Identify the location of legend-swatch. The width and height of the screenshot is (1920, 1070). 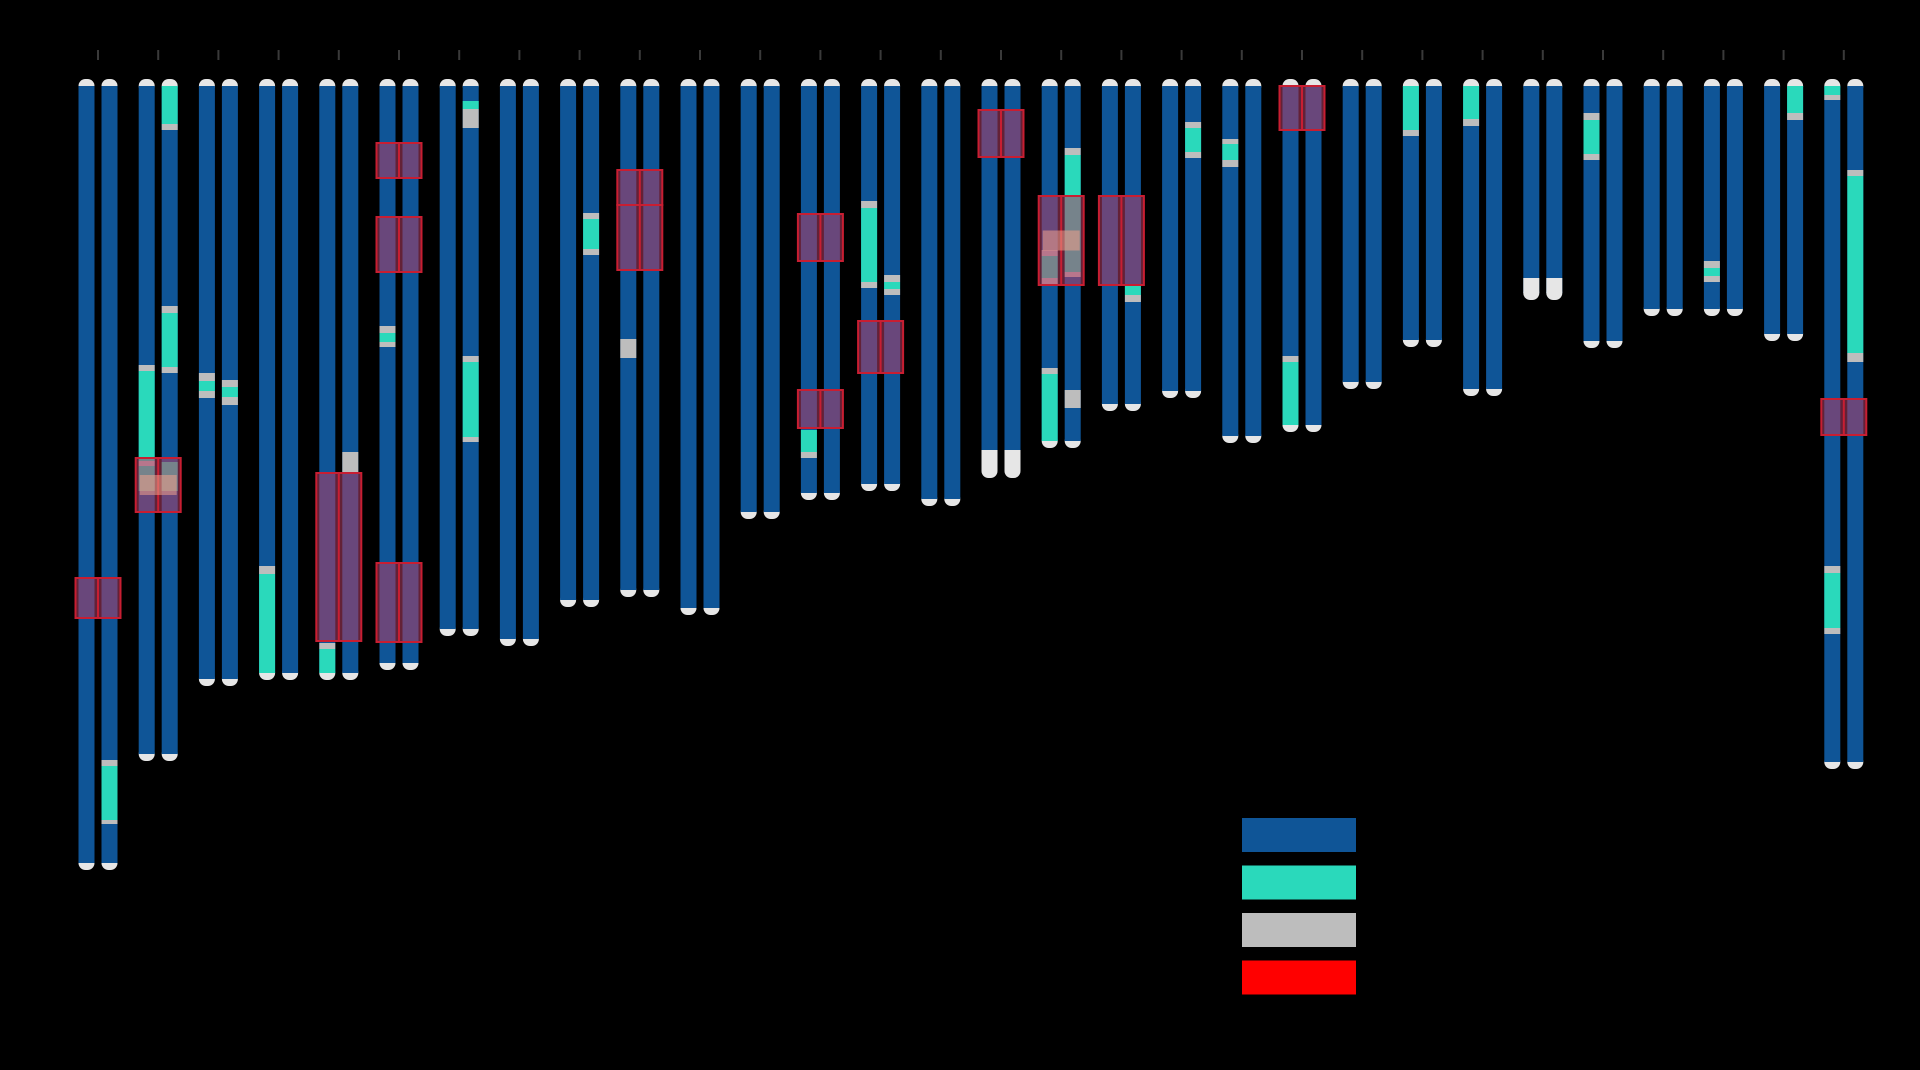
(1299, 835).